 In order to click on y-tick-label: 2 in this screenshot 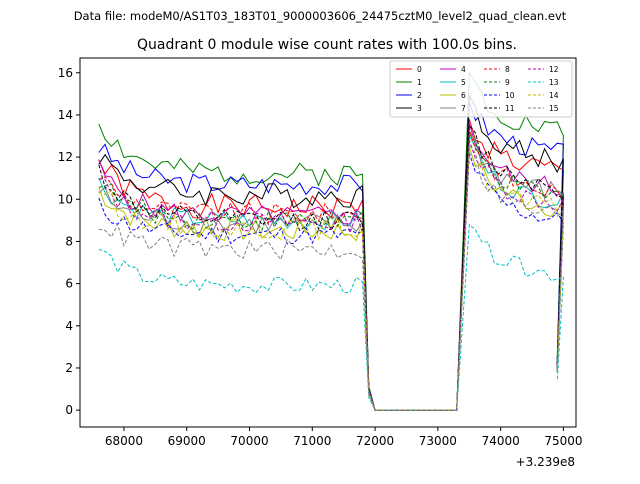, I will do `click(69, 368)`.